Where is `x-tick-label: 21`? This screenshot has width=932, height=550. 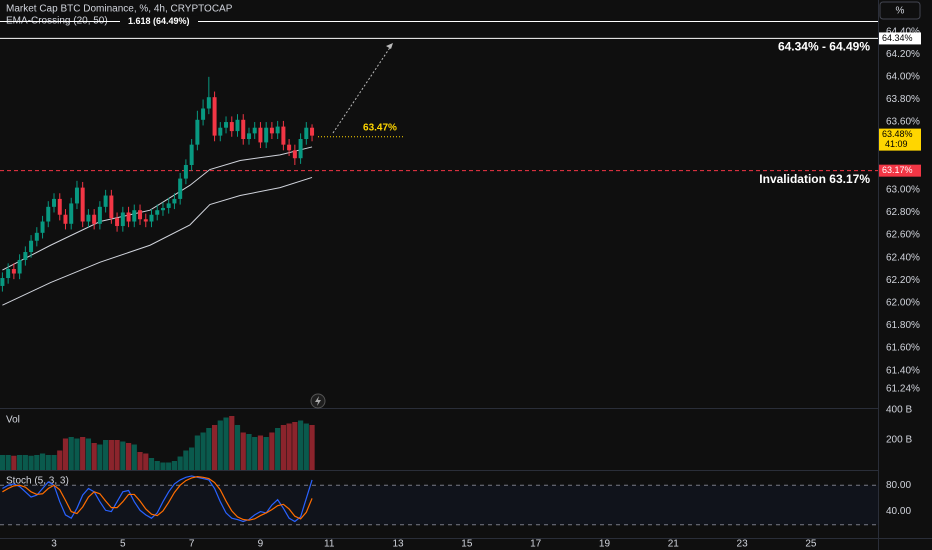
x-tick-label: 21 is located at coordinates (674, 544).